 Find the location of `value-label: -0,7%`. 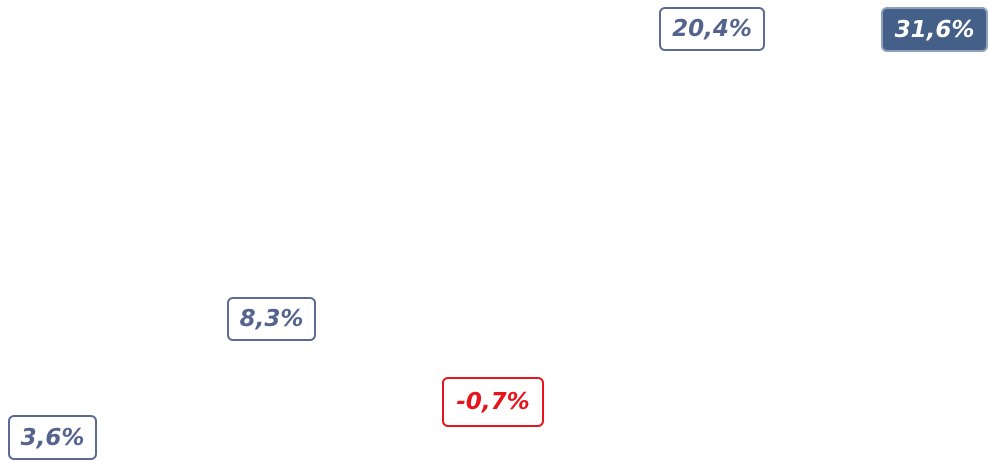

value-label: -0,7% is located at coordinates (493, 402).